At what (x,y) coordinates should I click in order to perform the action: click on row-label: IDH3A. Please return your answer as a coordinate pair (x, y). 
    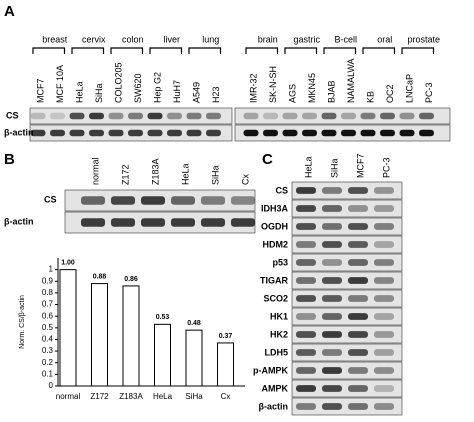
    Looking at the image, I should click on (275, 208).